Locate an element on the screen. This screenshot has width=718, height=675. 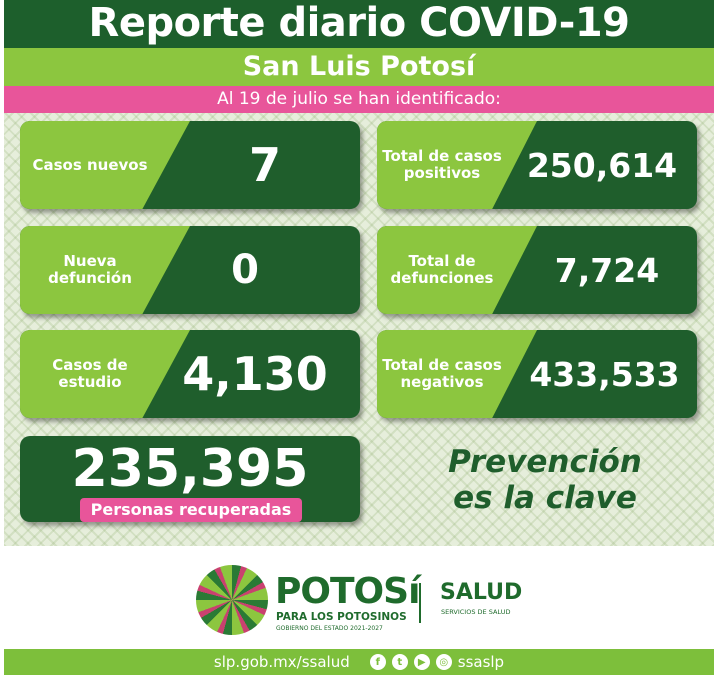
card-casos-nuevos: Casos nuevos 7 is located at coordinates (190, 165).